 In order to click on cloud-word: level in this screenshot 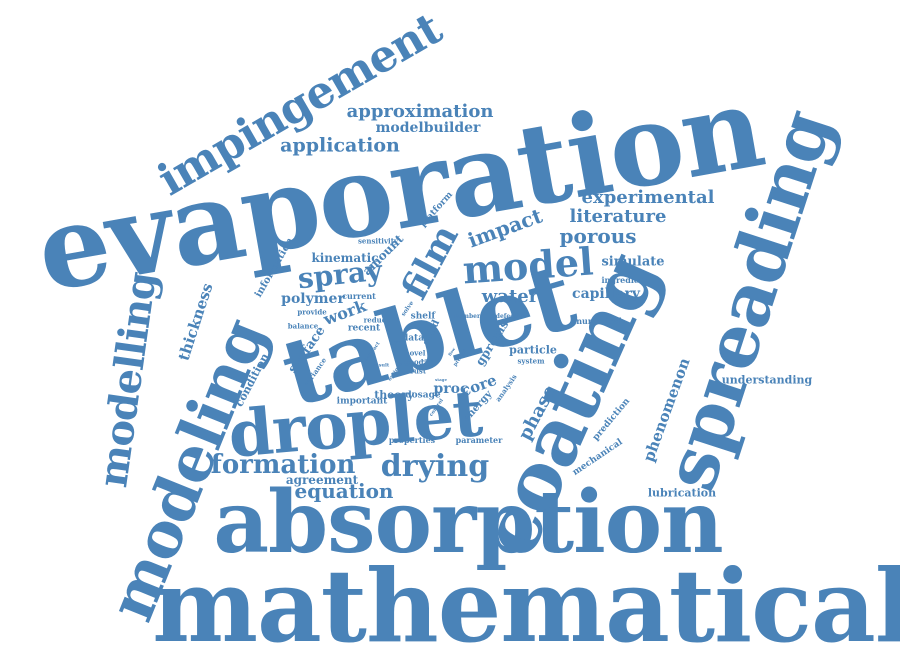, I will do `click(397, 341)`.